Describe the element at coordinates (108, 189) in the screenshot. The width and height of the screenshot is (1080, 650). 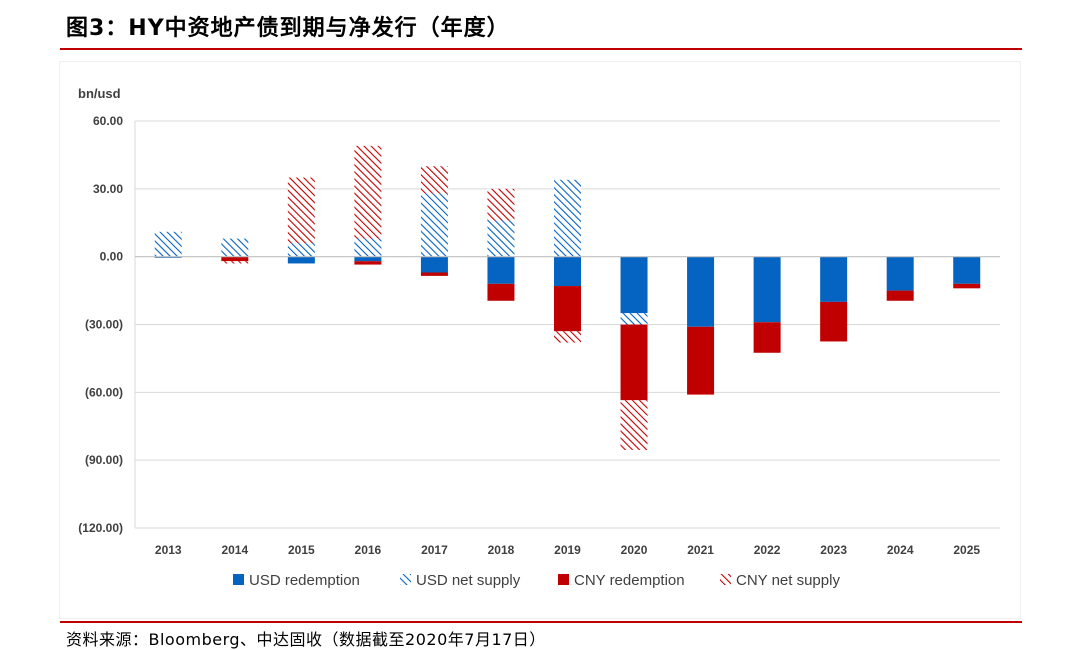
I see `y-tick-label: 30.00` at that location.